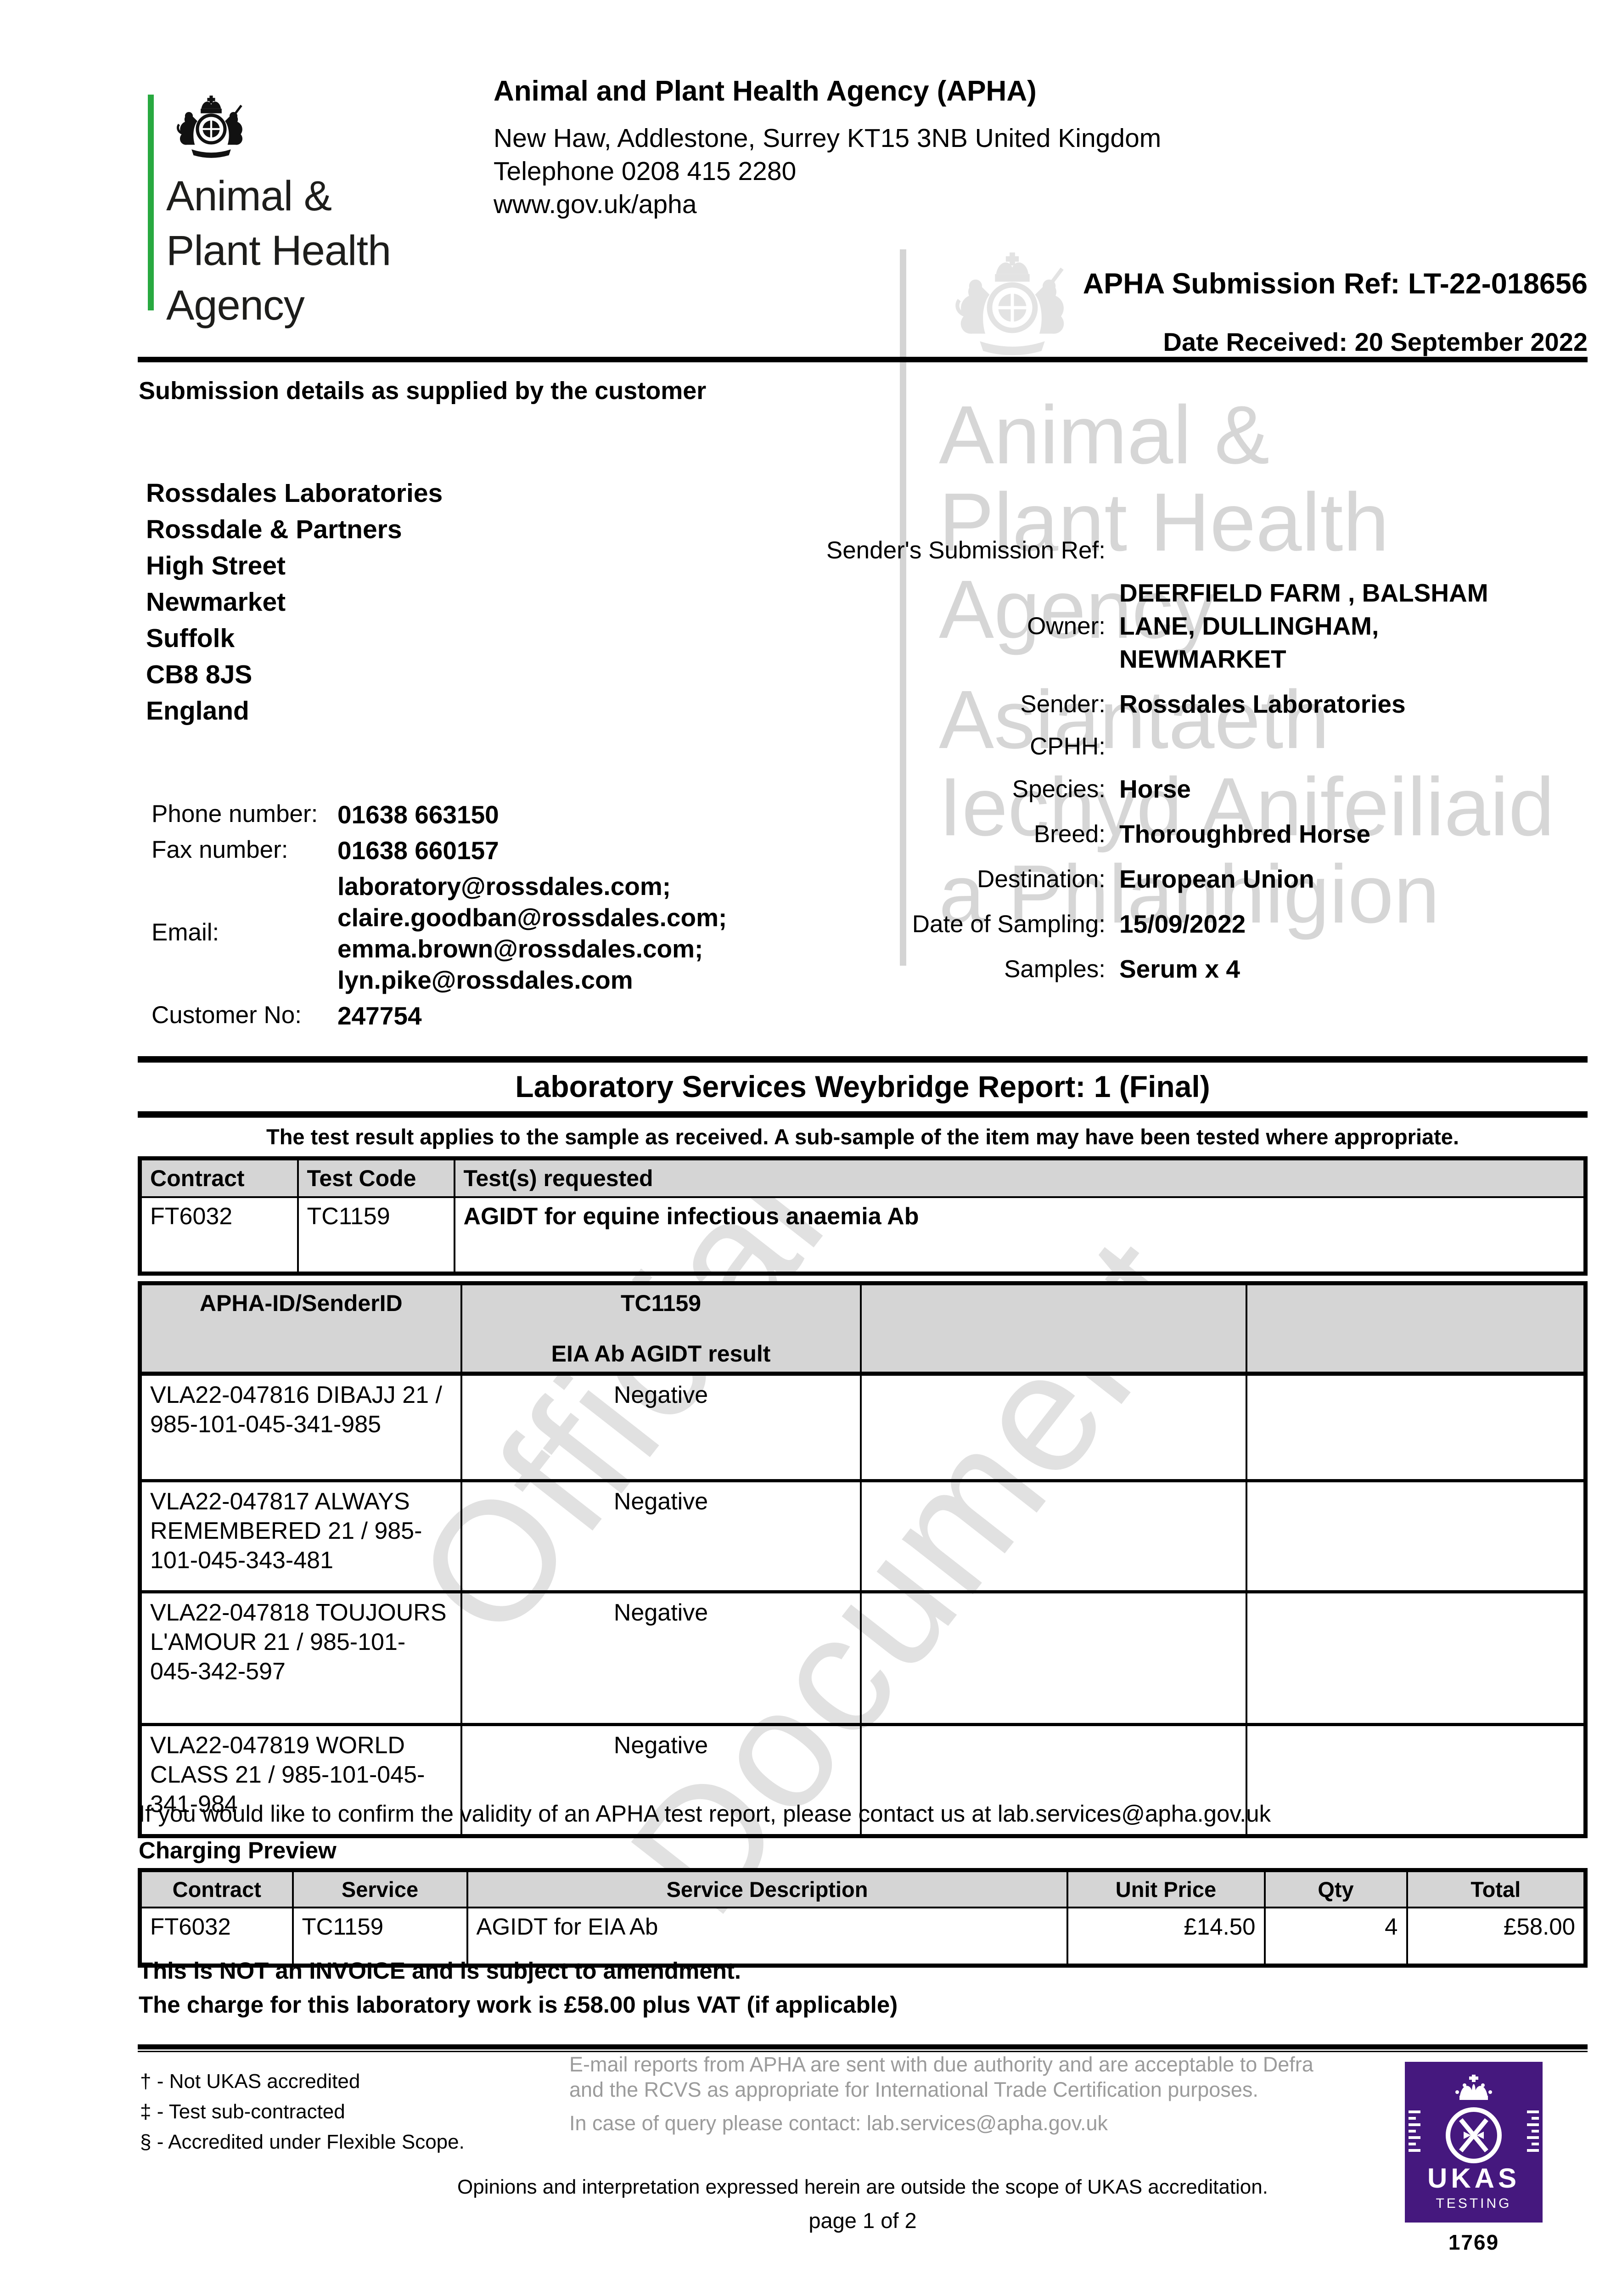 Image resolution: width=1622 pixels, height=2296 pixels. I want to click on breed-label: Breed:, so click(1069, 834).